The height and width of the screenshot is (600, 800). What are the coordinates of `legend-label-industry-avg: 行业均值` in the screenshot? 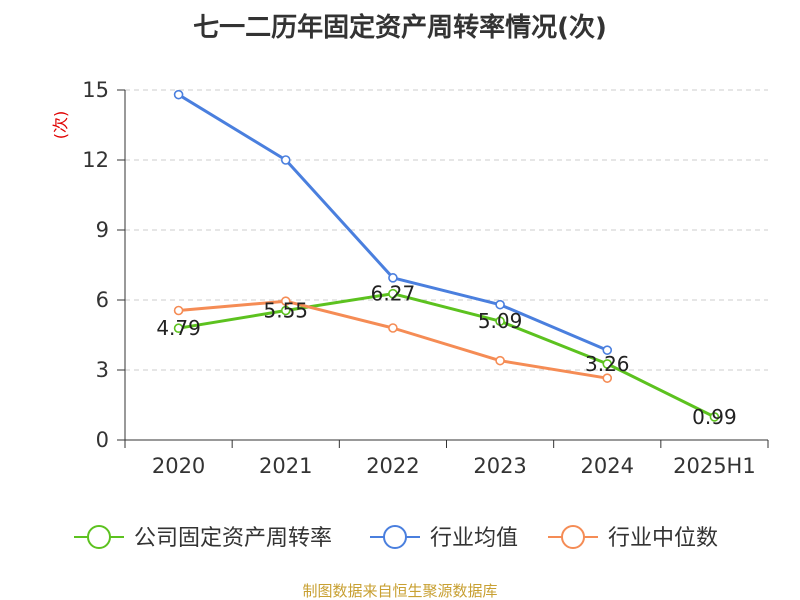 It's located at (474, 538).